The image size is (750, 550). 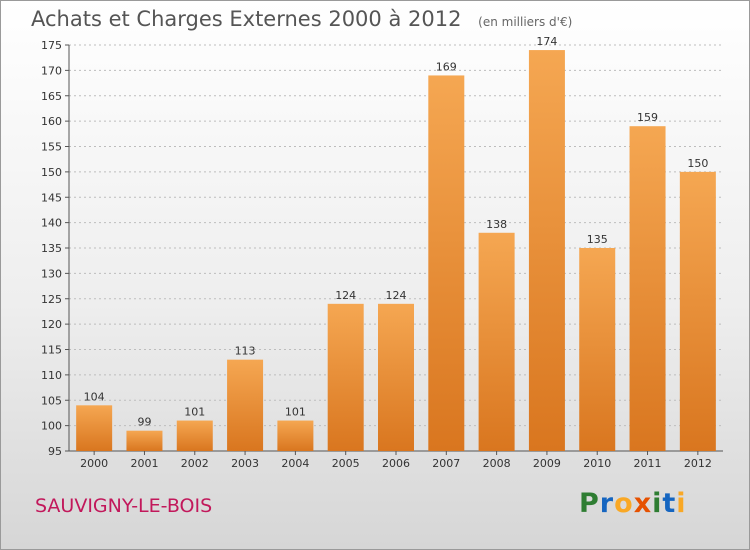 I want to click on y-tick-label: 110, so click(x=51, y=375).